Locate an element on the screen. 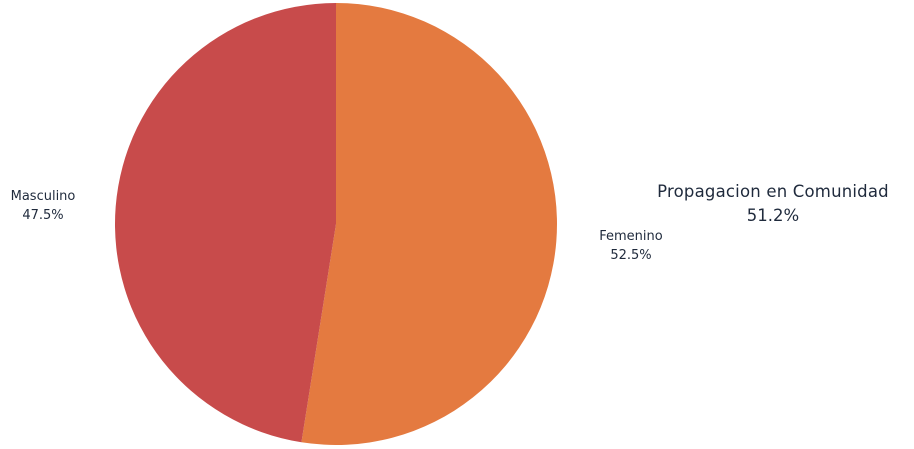 The image size is (914, 449). slice-label-name: Masculino is located at coordinates (43, 196).